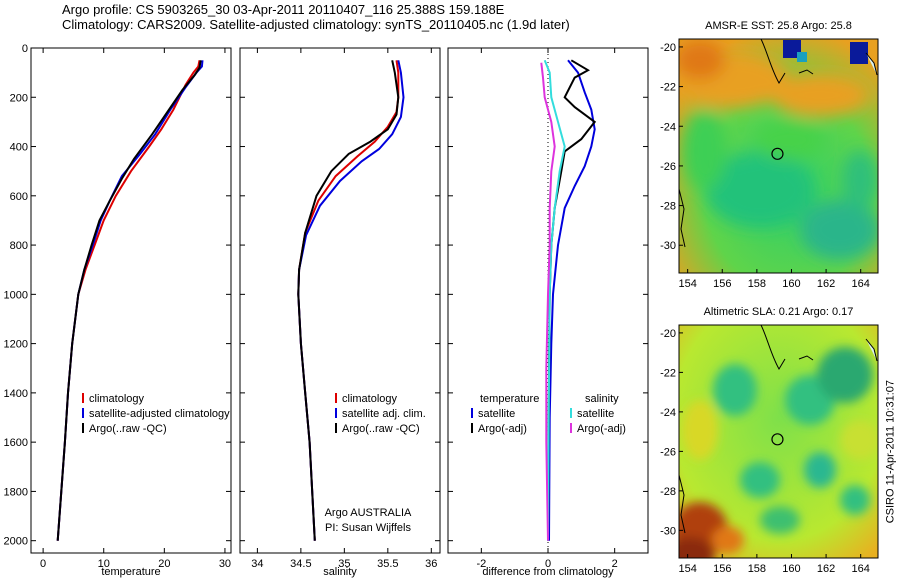 This screenshot has width=900, height=580. I want to click on y-tick-label: 2000, so click(16, 542).